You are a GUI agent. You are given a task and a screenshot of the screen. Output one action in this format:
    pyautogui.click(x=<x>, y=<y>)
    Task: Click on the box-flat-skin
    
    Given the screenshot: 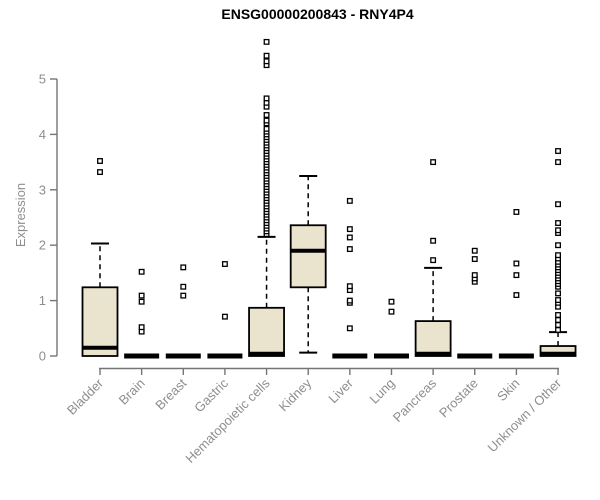 What is the action you would take?
    pyautogui.click(x=516, y=356)
    